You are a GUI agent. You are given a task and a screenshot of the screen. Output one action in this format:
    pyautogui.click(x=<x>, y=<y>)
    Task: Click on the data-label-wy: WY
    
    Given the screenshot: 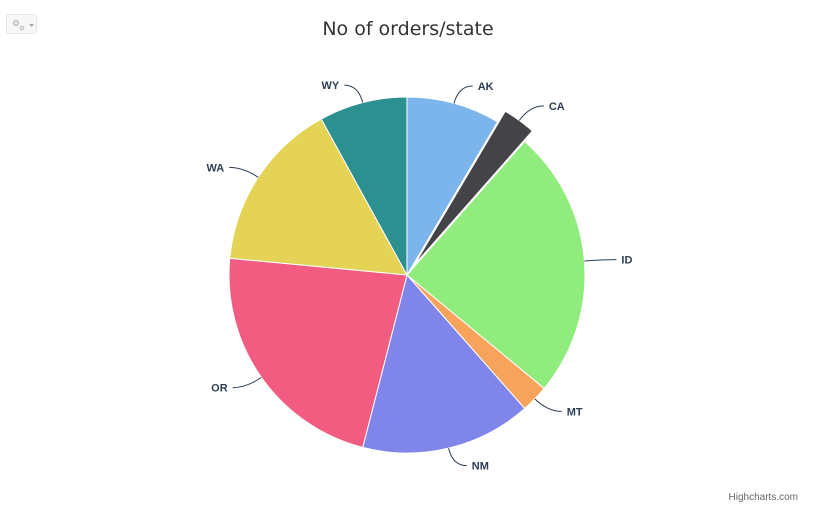 What is the action you would take?
    pyautogui.click(x=331, y=86)
    